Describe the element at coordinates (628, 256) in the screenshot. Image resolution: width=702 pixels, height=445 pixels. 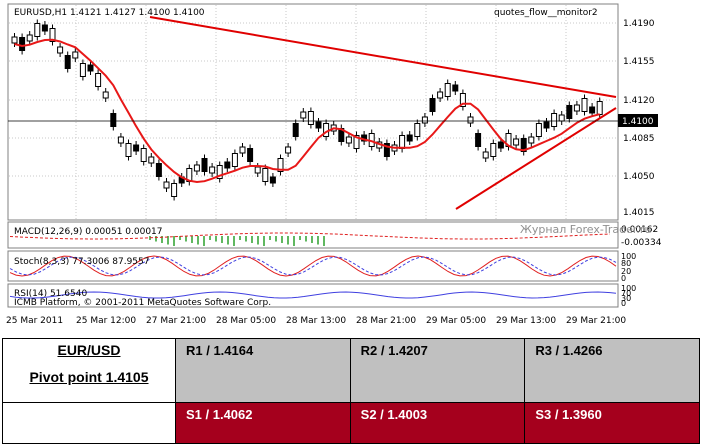
I see `stoch-tick: 100` at that location.